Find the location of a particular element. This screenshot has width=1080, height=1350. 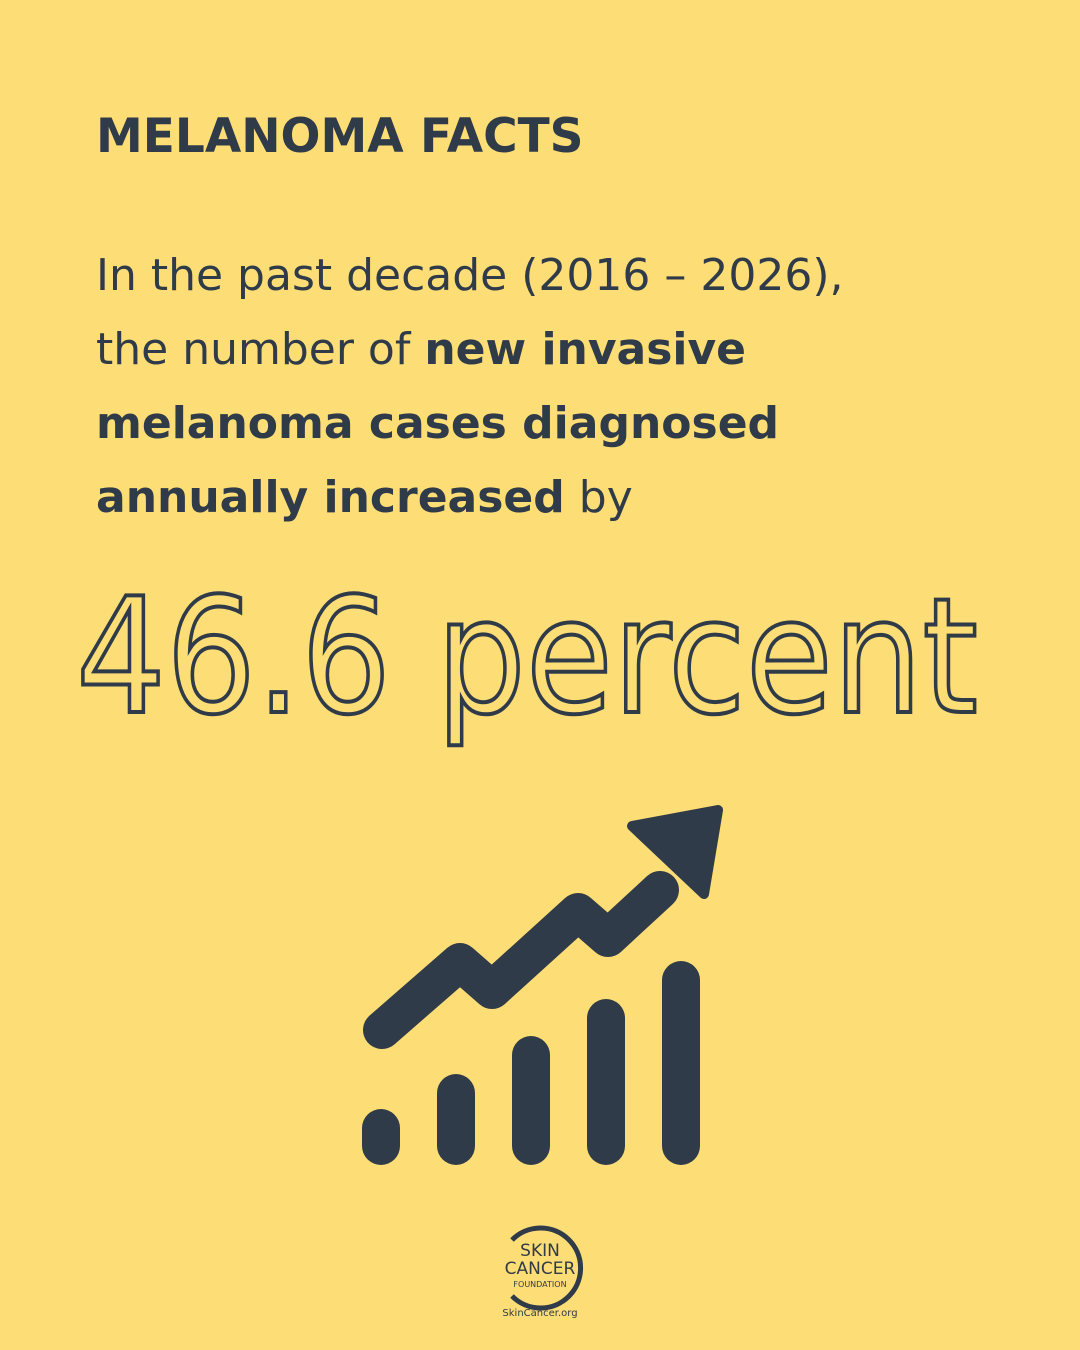

logo-line3: FOUNDATION is located at coordinates (539, 1284).